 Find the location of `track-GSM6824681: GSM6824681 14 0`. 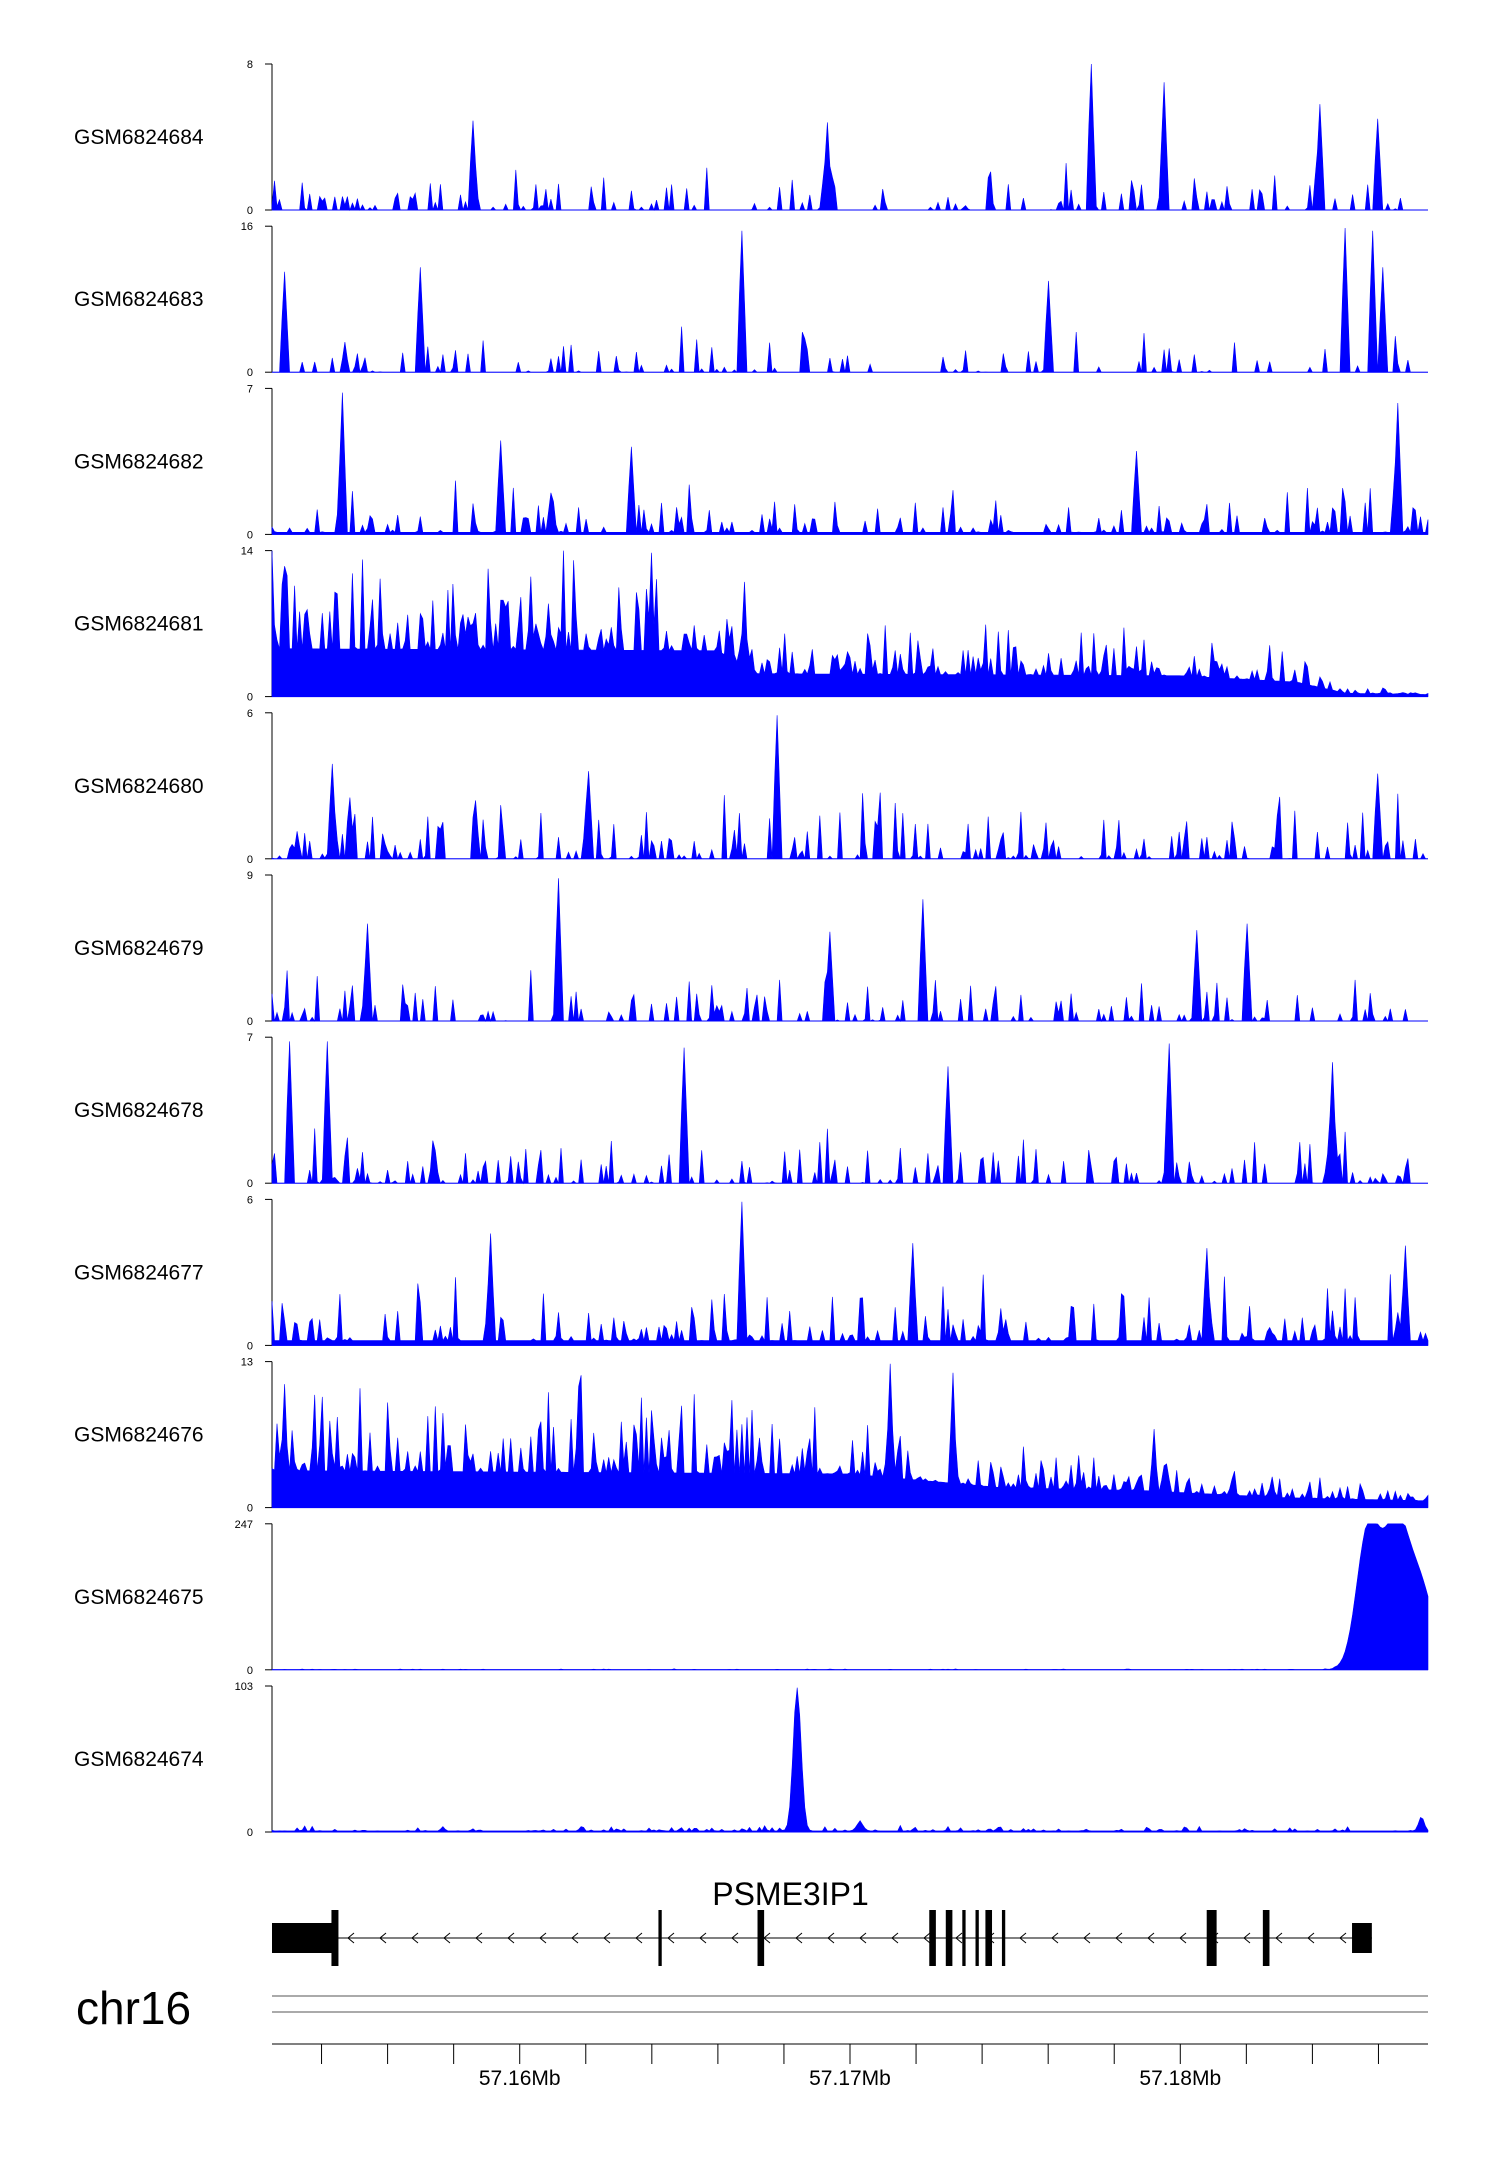

track-GSM6824681: GSM6824681 14 0 is located at coordinates (751, 625).